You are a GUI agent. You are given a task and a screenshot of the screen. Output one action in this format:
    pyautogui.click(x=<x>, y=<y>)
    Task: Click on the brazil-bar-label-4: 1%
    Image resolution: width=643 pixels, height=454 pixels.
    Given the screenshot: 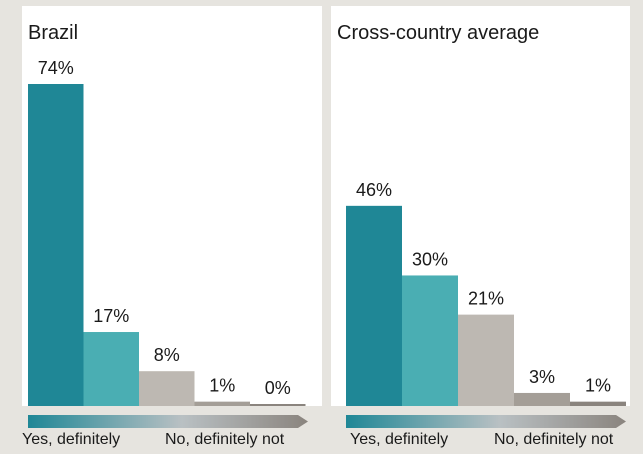 What is the action you would take?
    pyautogui.click(x=222, y=386)
    